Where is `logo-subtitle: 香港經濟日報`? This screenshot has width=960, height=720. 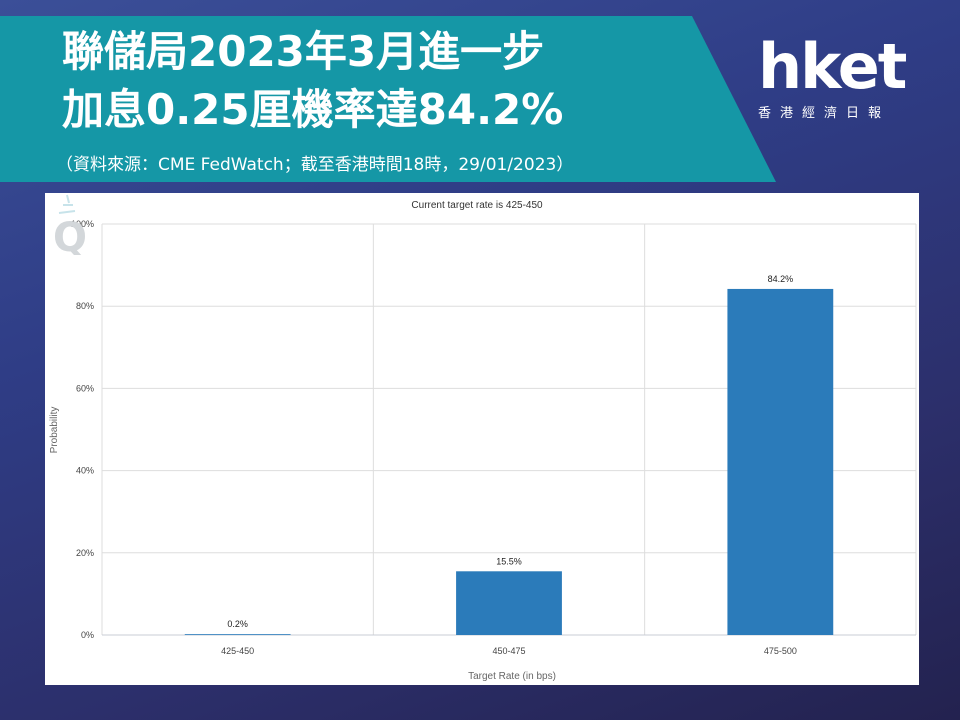 logo-subtitle: 香港經濟日報 is located at coordinates (824, 113).